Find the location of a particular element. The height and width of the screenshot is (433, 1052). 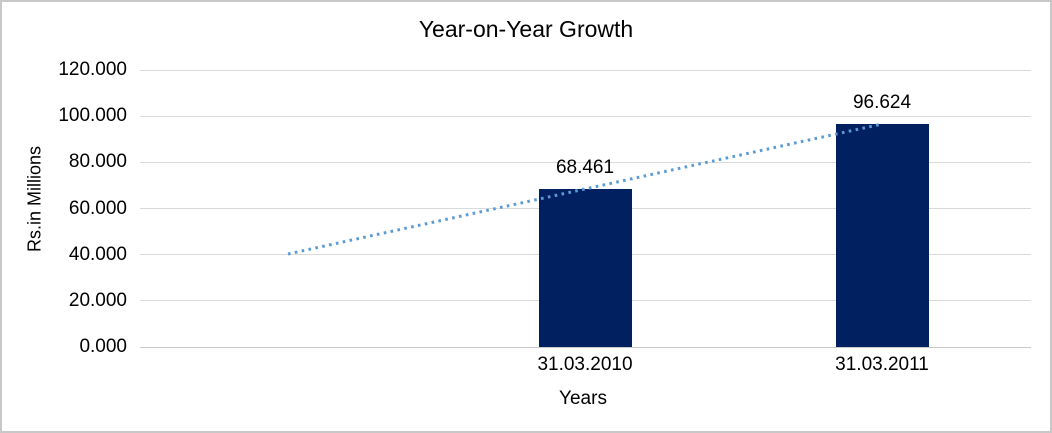

bar-31.03.2011 is located at coordinates (882, 235).